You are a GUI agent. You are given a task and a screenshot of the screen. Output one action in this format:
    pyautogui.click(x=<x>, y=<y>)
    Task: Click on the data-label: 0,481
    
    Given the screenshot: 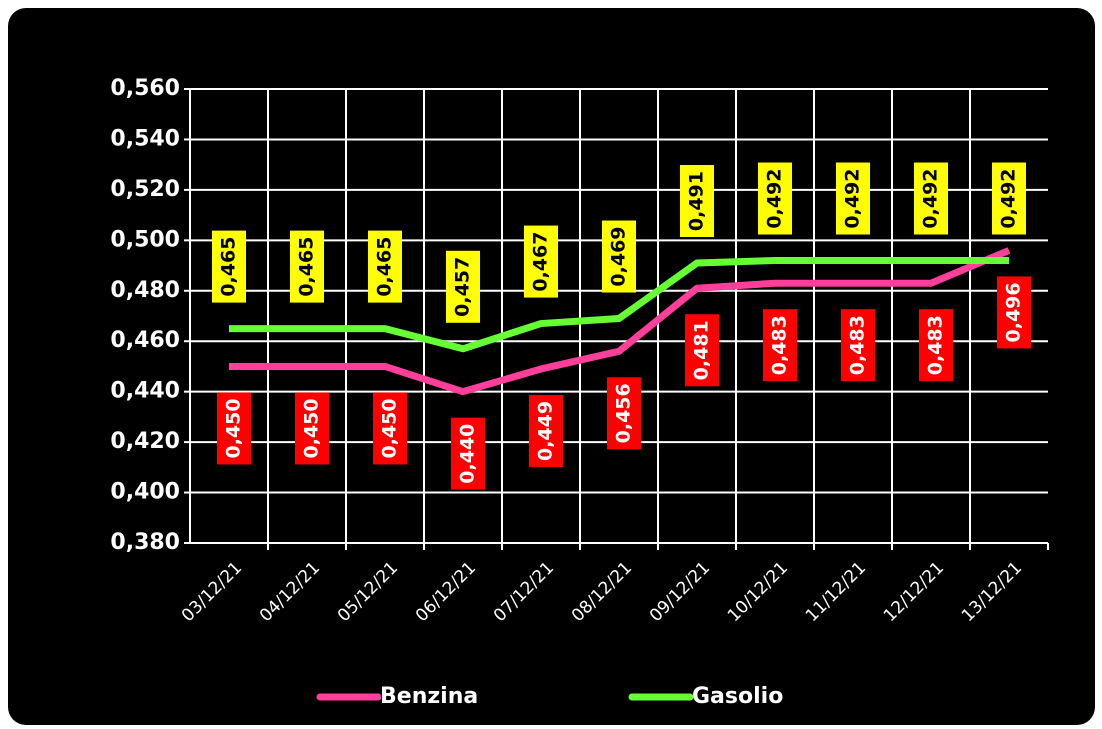 What is the action you would take?
    pyautogui.click(x=702, y=350)
    